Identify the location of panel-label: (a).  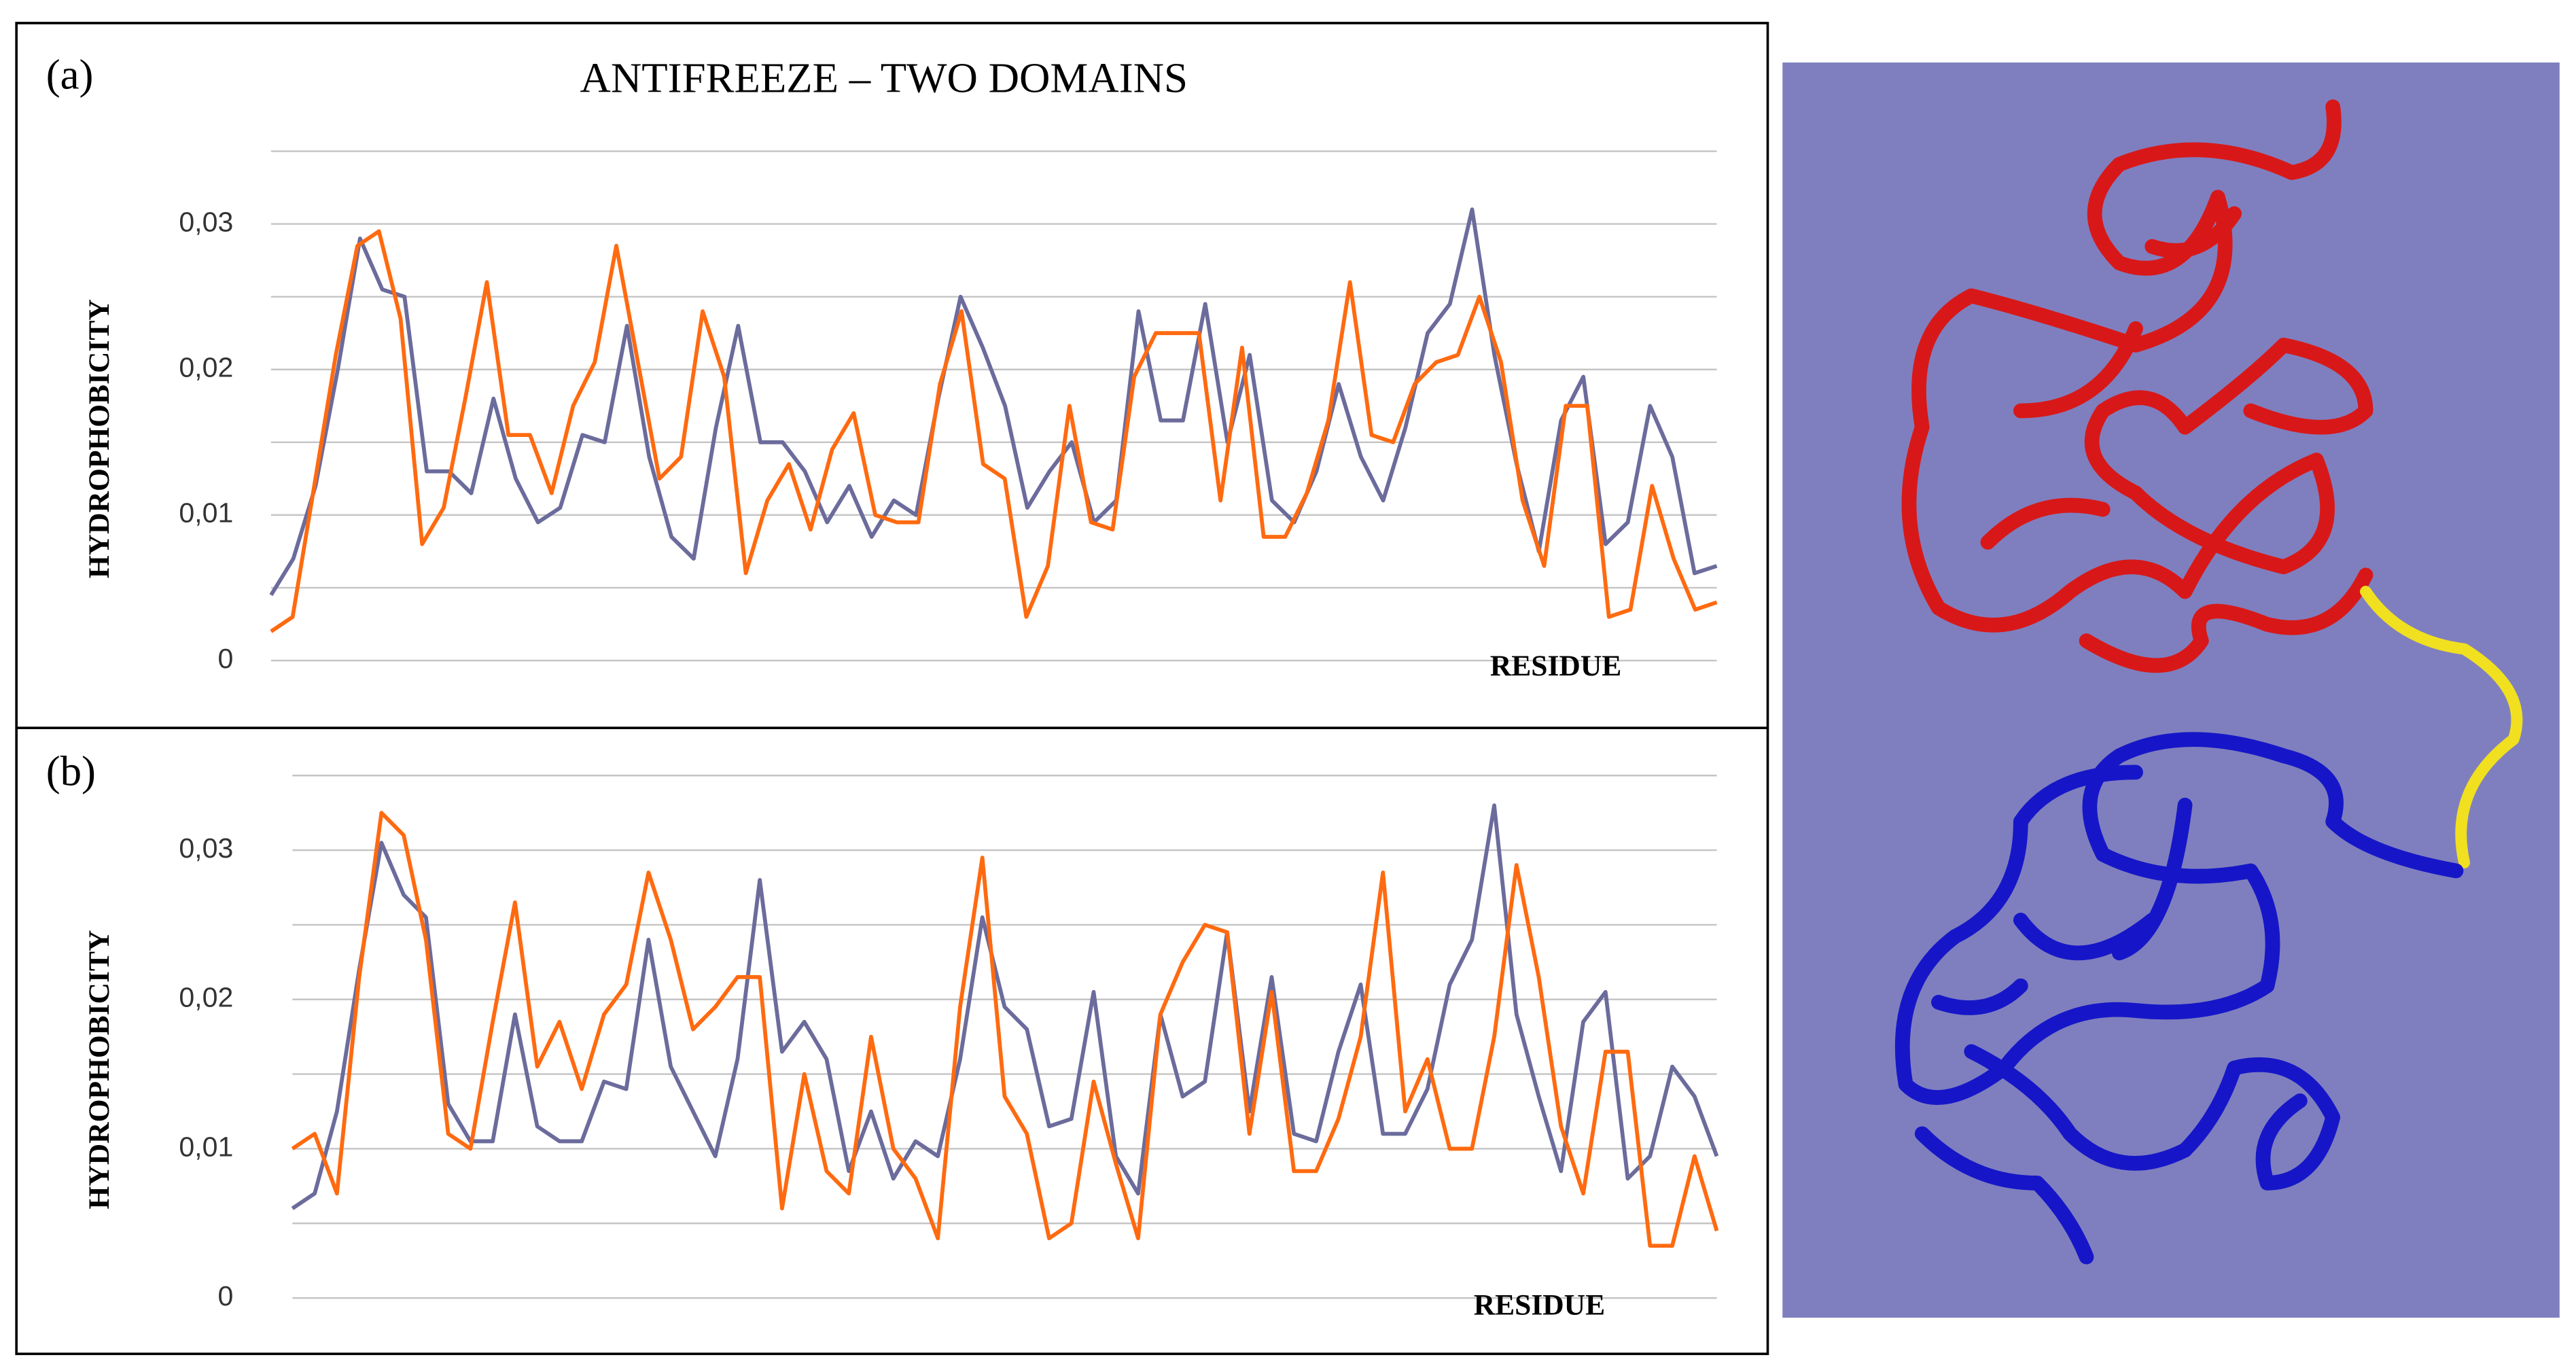
(70, 75).